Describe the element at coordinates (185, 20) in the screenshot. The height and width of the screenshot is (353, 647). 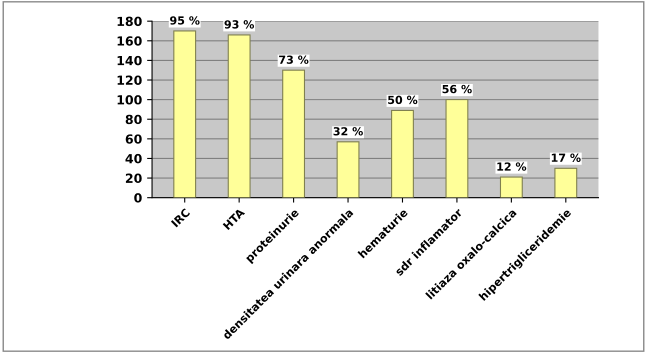
I see `annotation: 95 %` at that location.